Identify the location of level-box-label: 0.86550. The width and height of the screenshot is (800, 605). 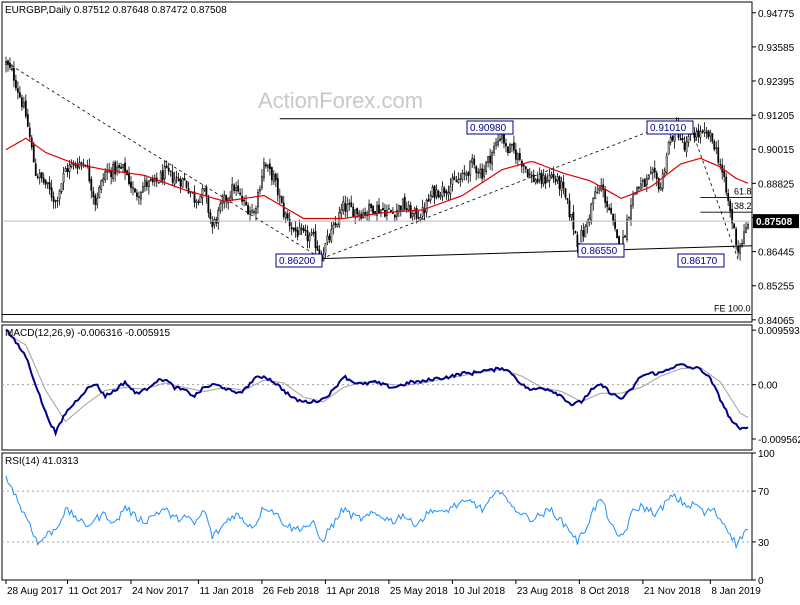
(599, 251).